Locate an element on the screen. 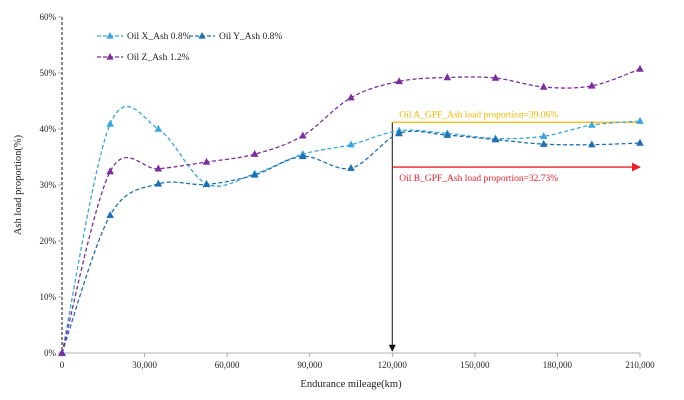 Image resolution: width=684 pixels, height=400 pixels. oil-a-annotation-label: Oil A_GPF_Ash load proportion=39.06% is located at coordinates (478, 115).